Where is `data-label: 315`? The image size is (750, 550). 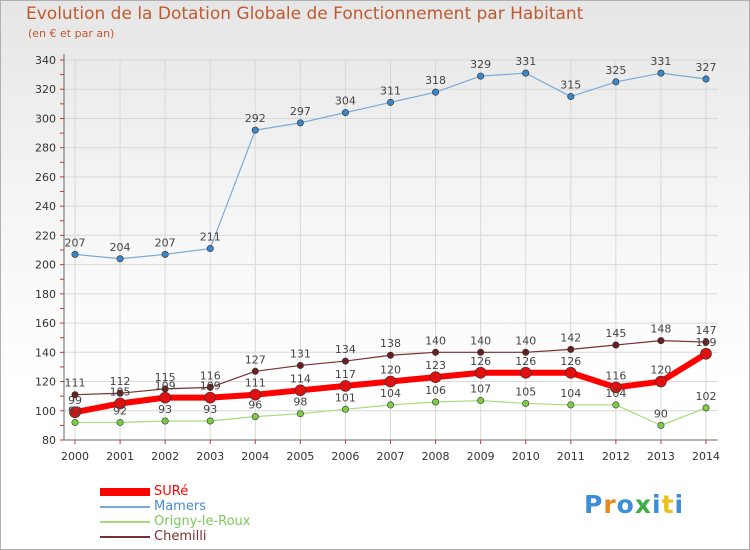 data-label: 315 is located at coordinates (570, 85).